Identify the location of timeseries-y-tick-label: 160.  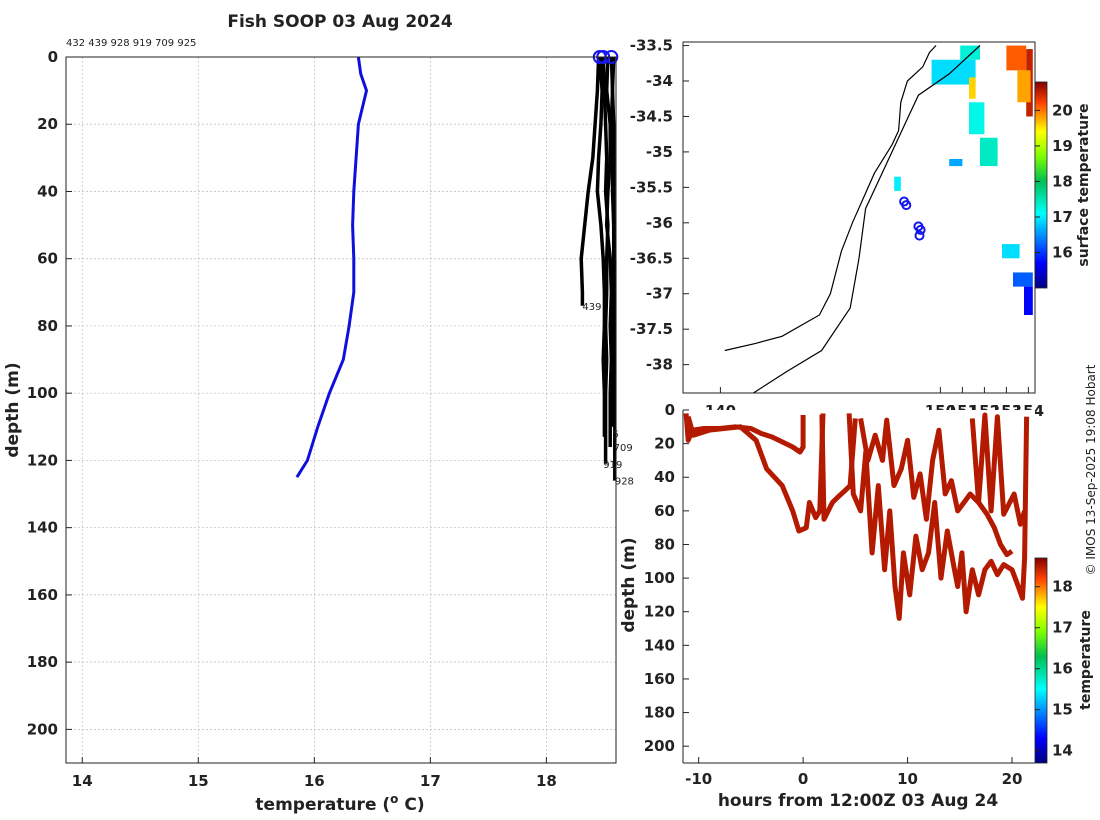
(659, 679).